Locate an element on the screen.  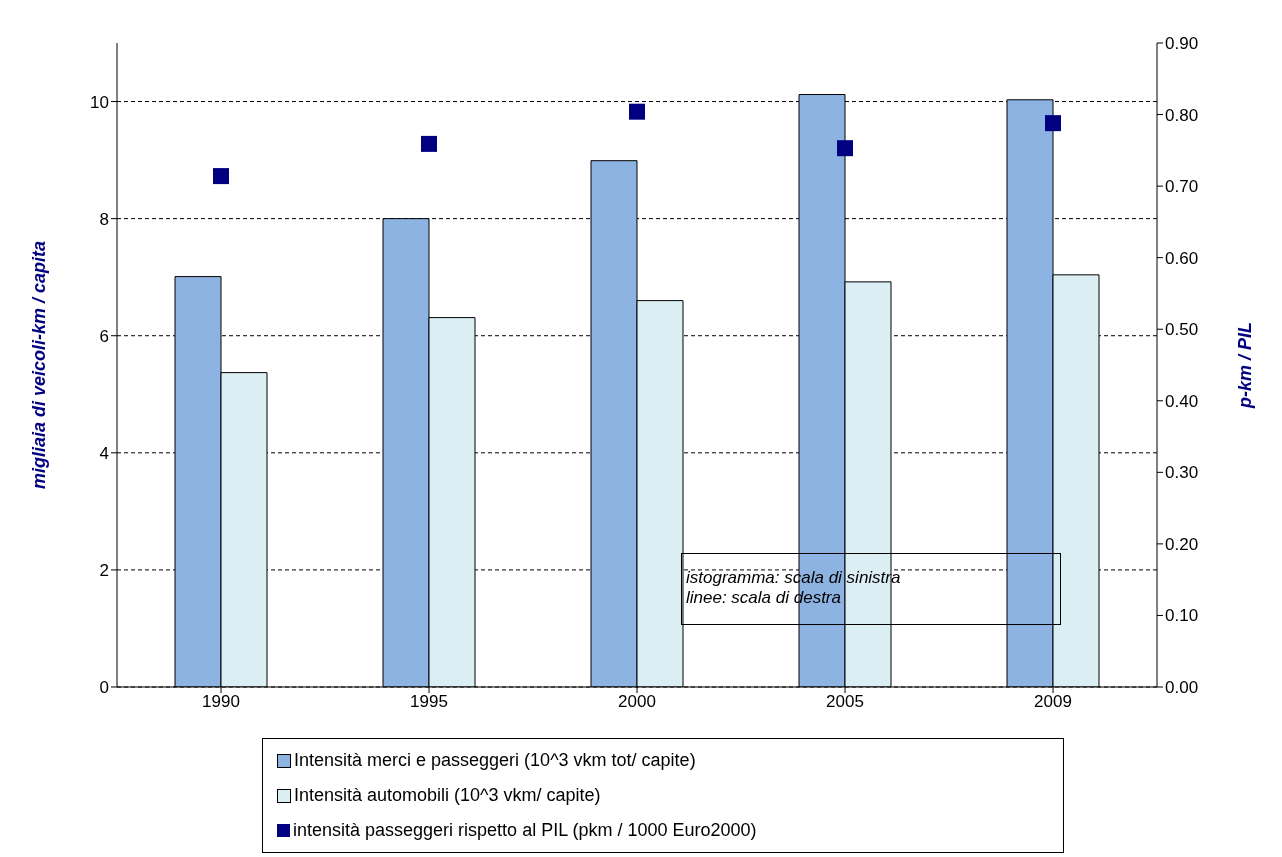
y2-tick-label: 0.30 is located at coordinates (1182, 473).